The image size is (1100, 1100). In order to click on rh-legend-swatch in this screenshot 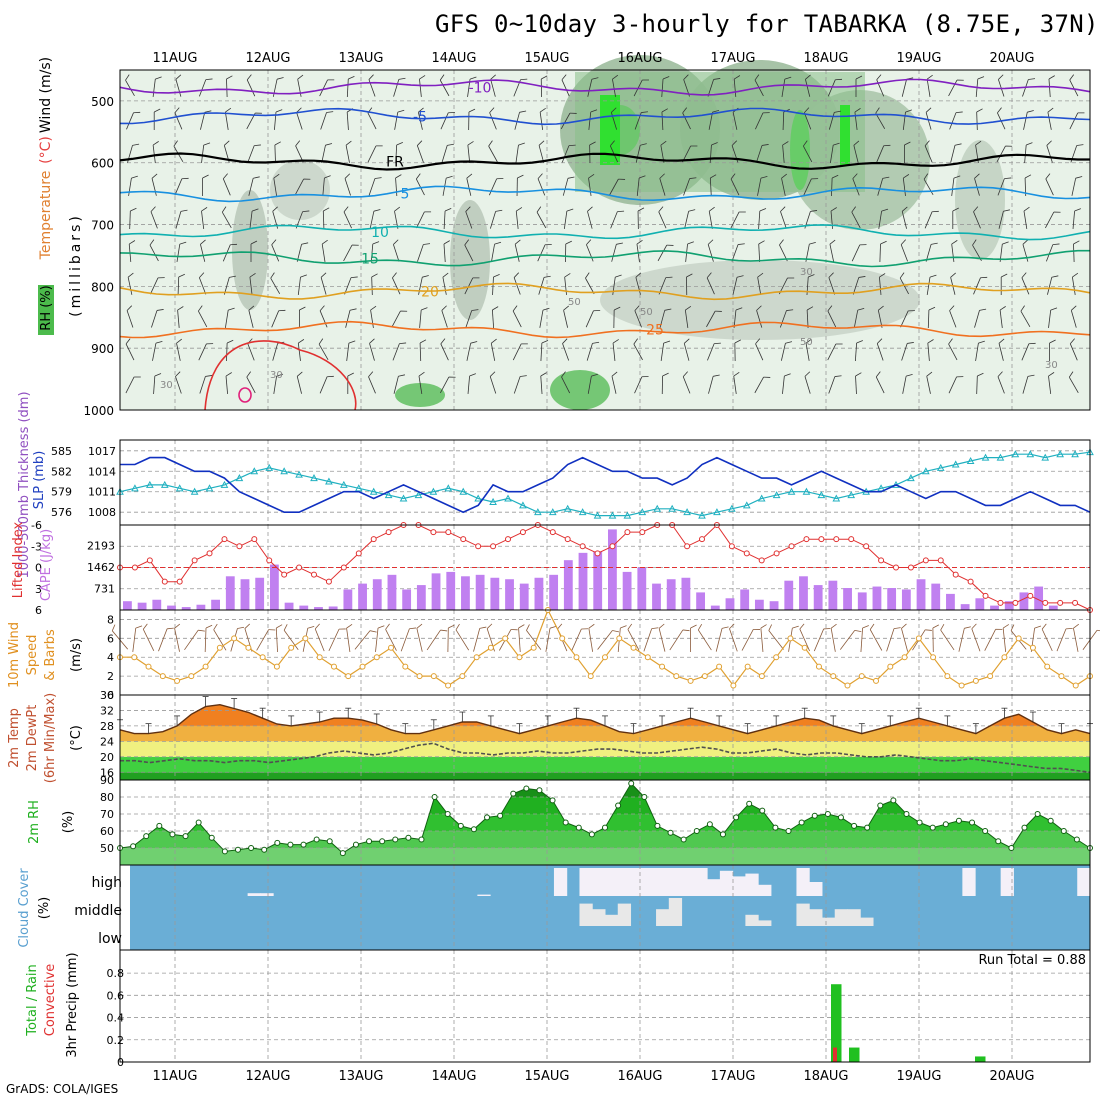, I will do `click(46, 310)`.